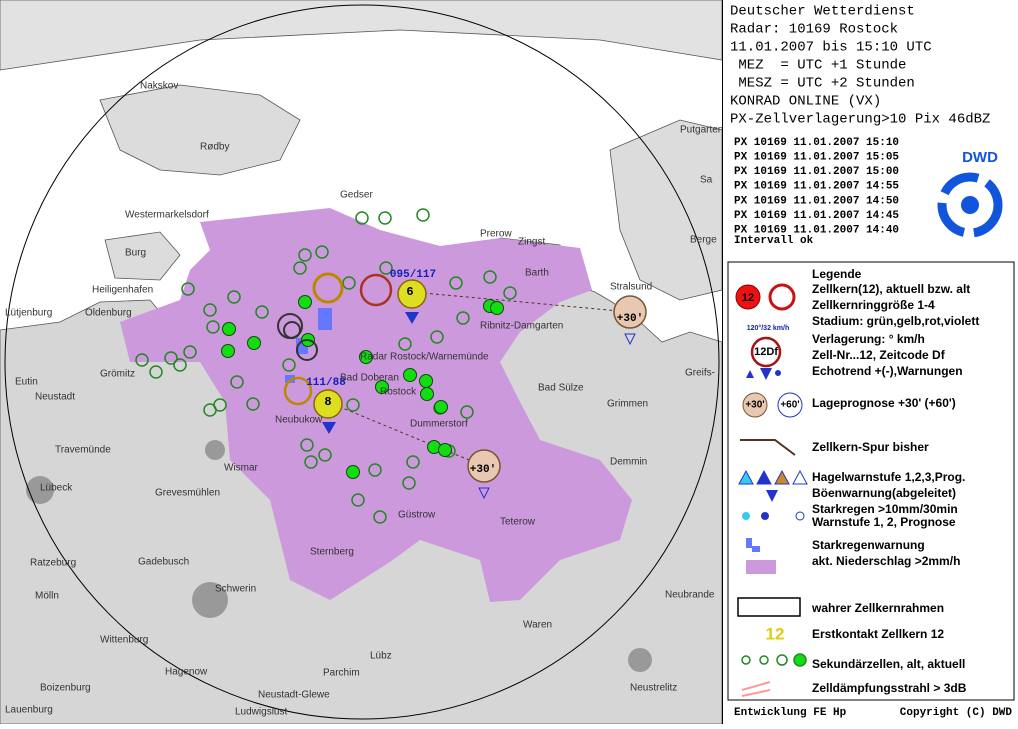 Image resolution: width=1018 pixels, height=729 pixels. I want to click on place-label: Bad Doberan, so click(369, 378).